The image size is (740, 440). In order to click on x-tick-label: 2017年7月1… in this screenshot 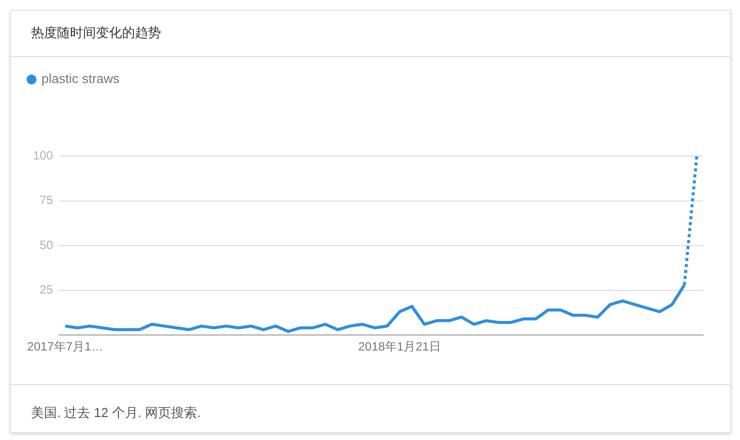, I will do `click(65, 347)`.